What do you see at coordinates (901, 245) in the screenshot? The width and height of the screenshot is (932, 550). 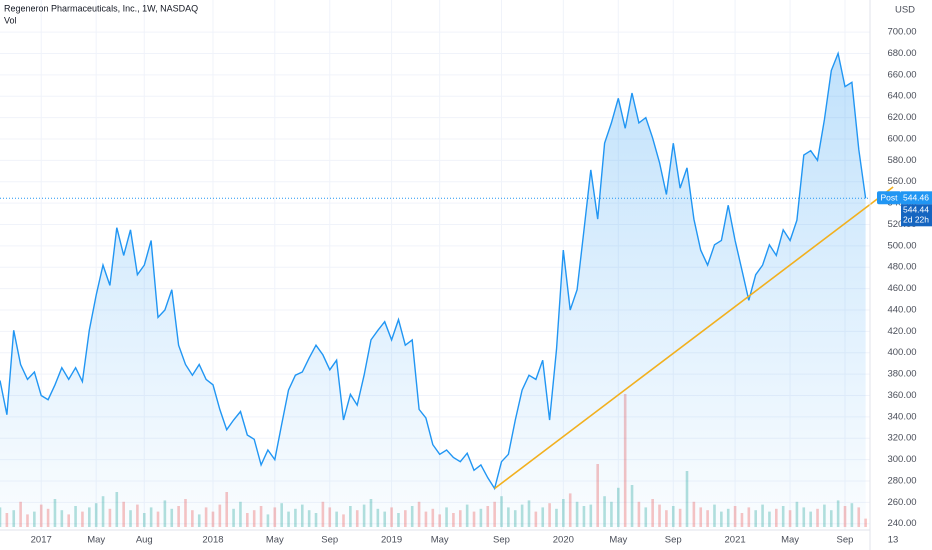 I see `y-tick-label: 500.00` at bounding box center [901, 245].